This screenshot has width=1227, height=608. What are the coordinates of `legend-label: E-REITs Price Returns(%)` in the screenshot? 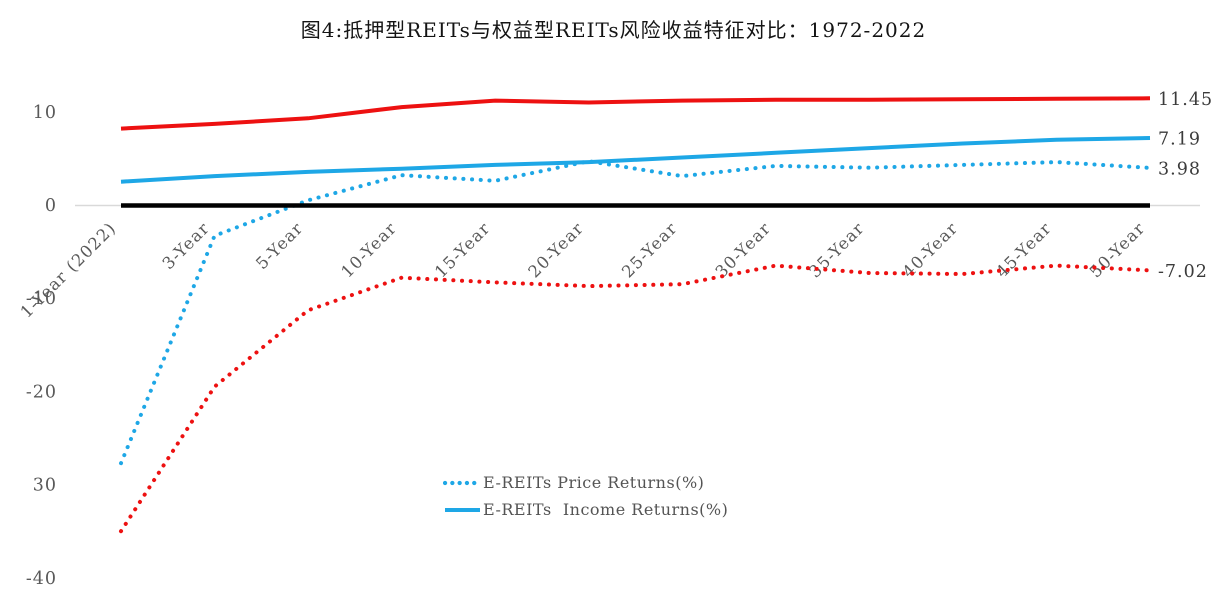 It's located at (594, 482).